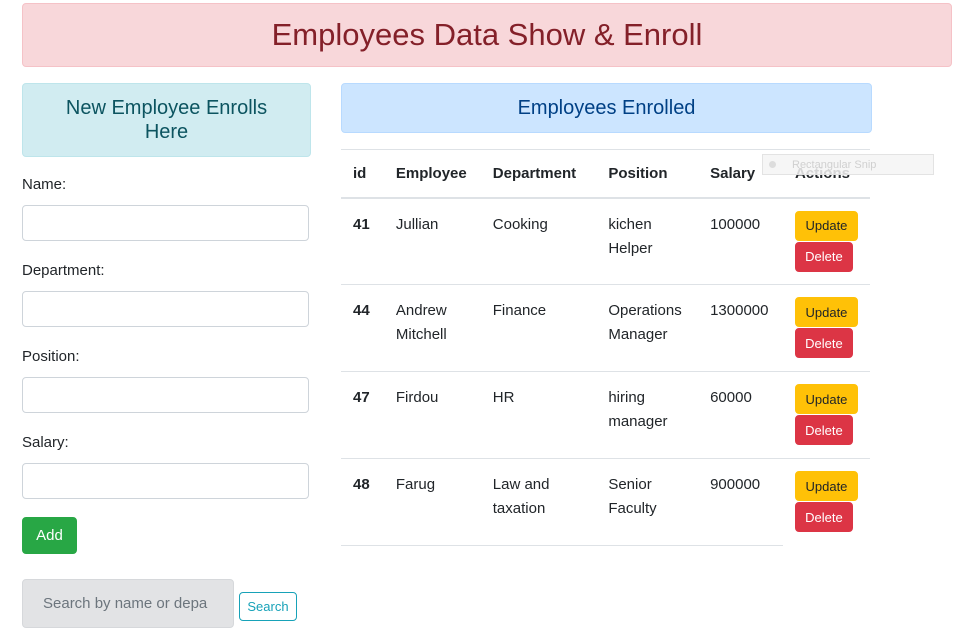 This screenshot has height=637, width=976. I want to click on rectangular-snip-overlay: Rectangular Snip, so click(848, 164).